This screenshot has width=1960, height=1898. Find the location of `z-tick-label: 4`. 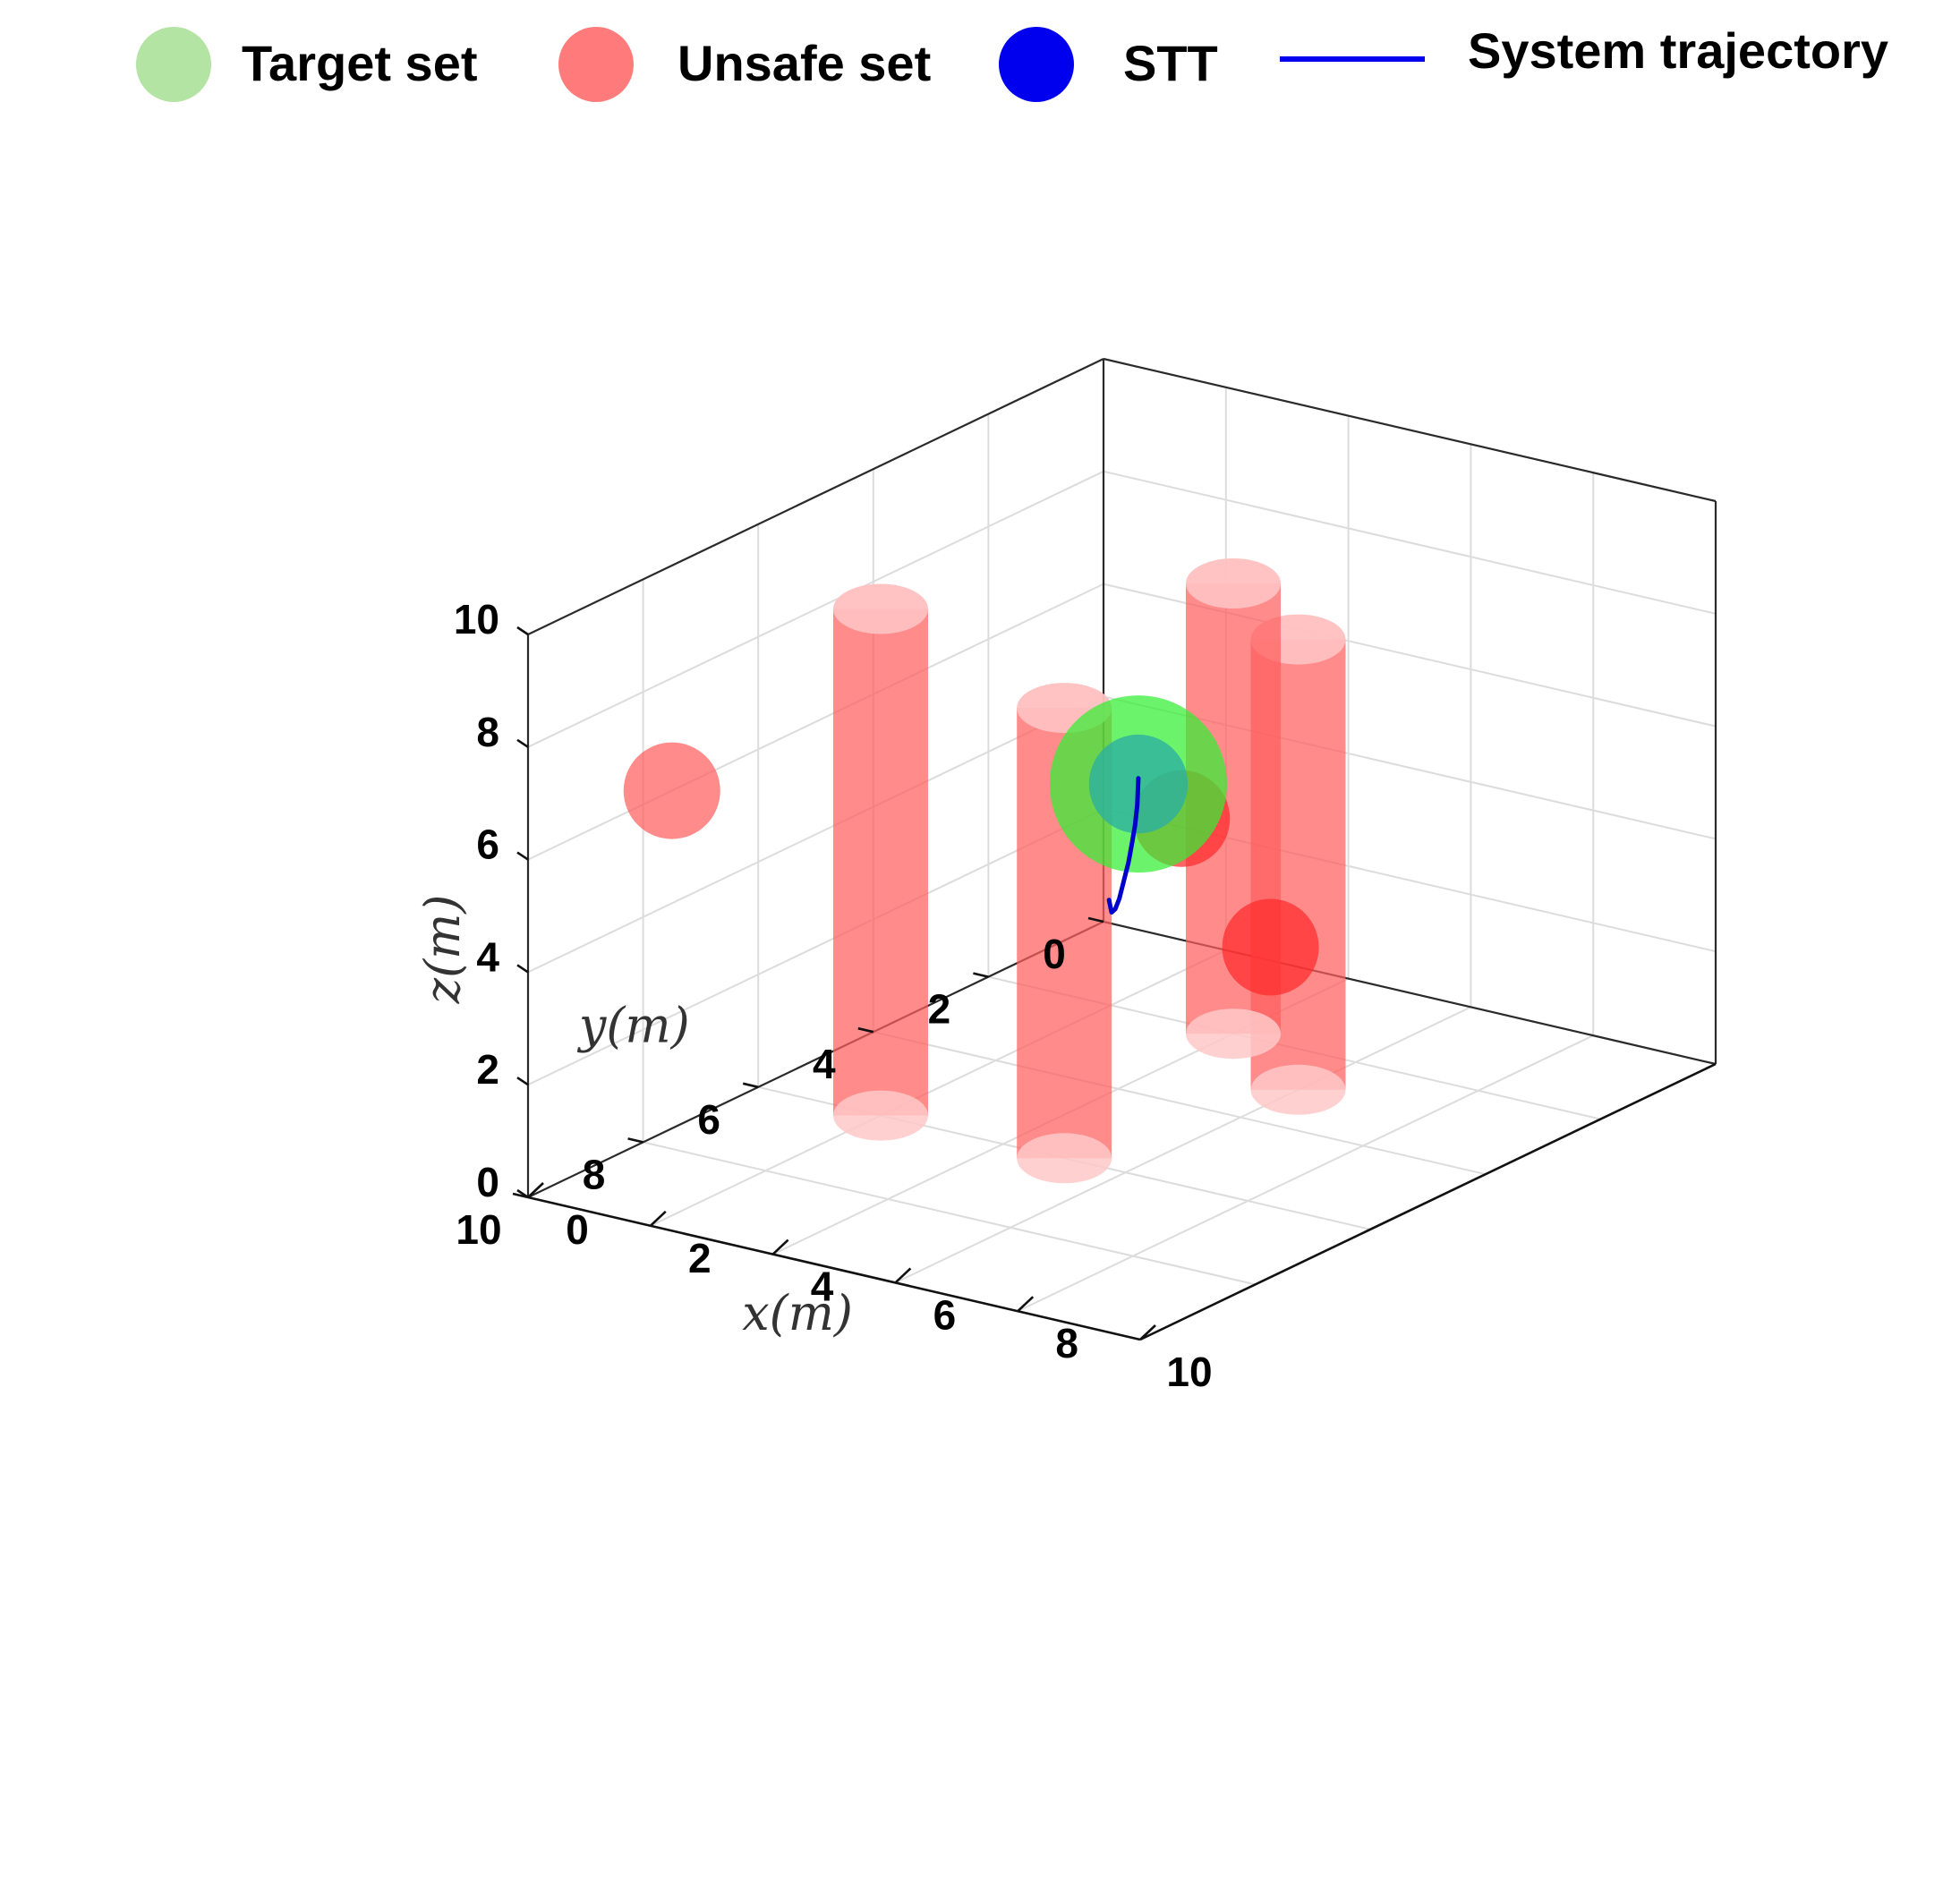

z-tick-label: 4 is located at coordinates (487, 956).